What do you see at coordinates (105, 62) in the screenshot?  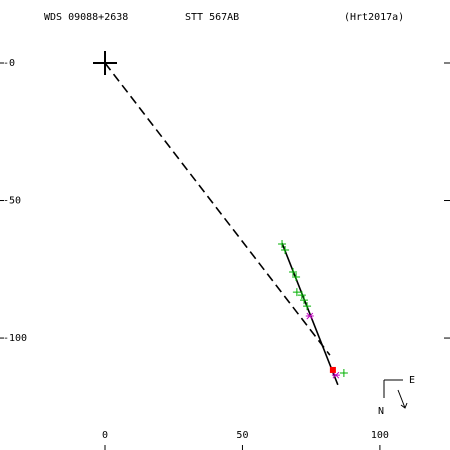 I see `primary-star` at bounding box center [105, 62].